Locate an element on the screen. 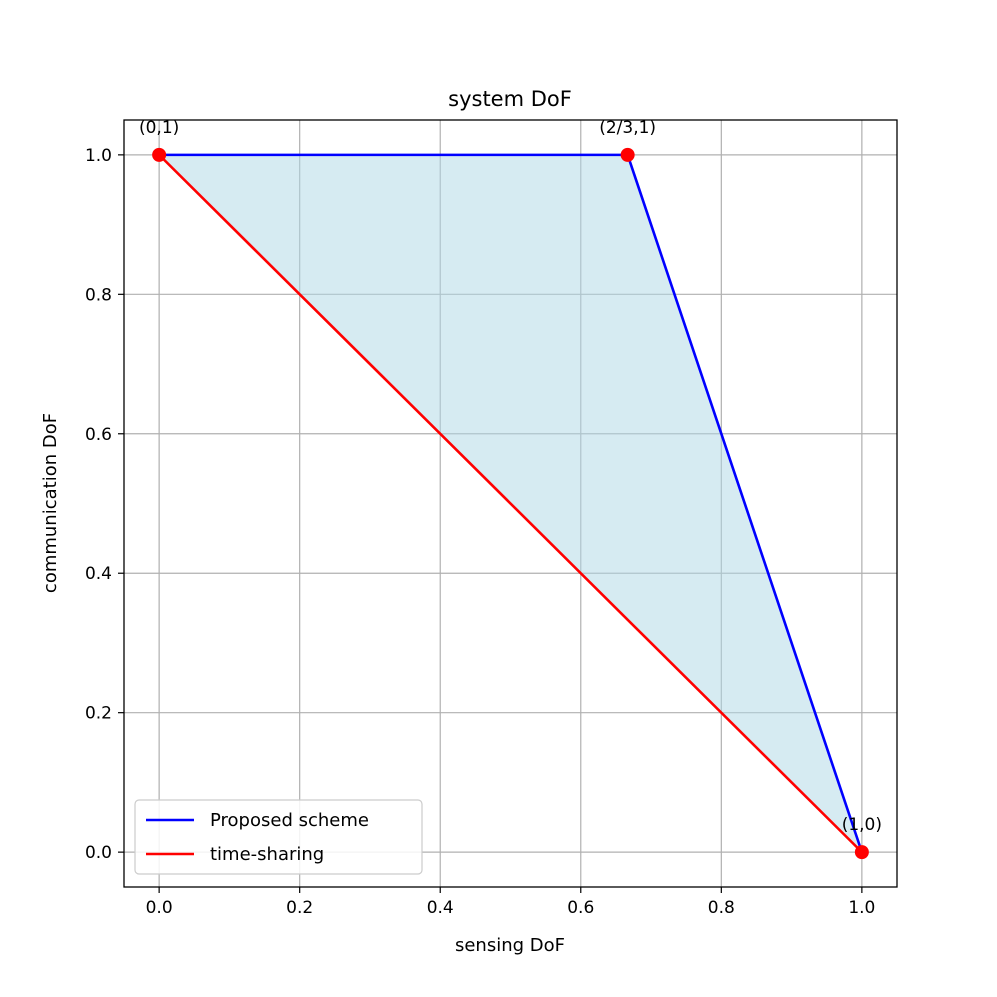 The image size is (997, 997). chart-title: system DoF is located at coordinates (510, 99).